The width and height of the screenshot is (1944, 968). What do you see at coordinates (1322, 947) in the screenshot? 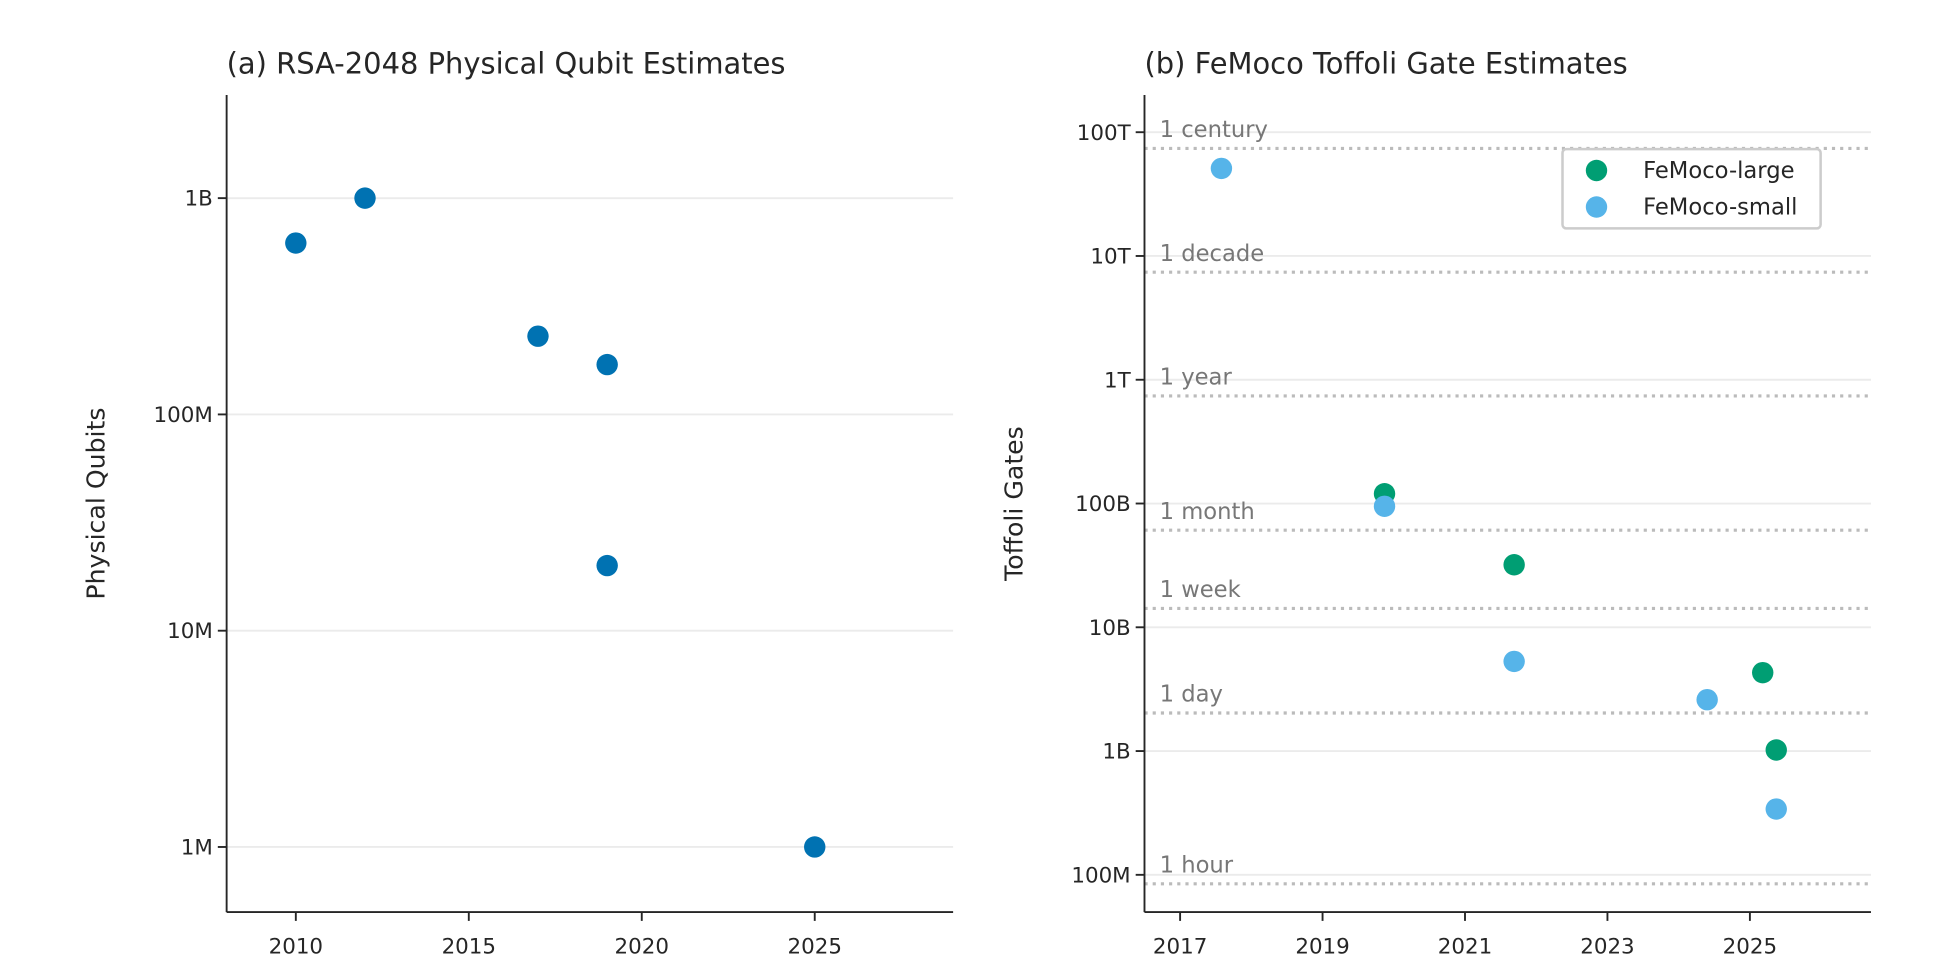
I see `x-tick-label: 2019` at bounding box center [1322, 947].